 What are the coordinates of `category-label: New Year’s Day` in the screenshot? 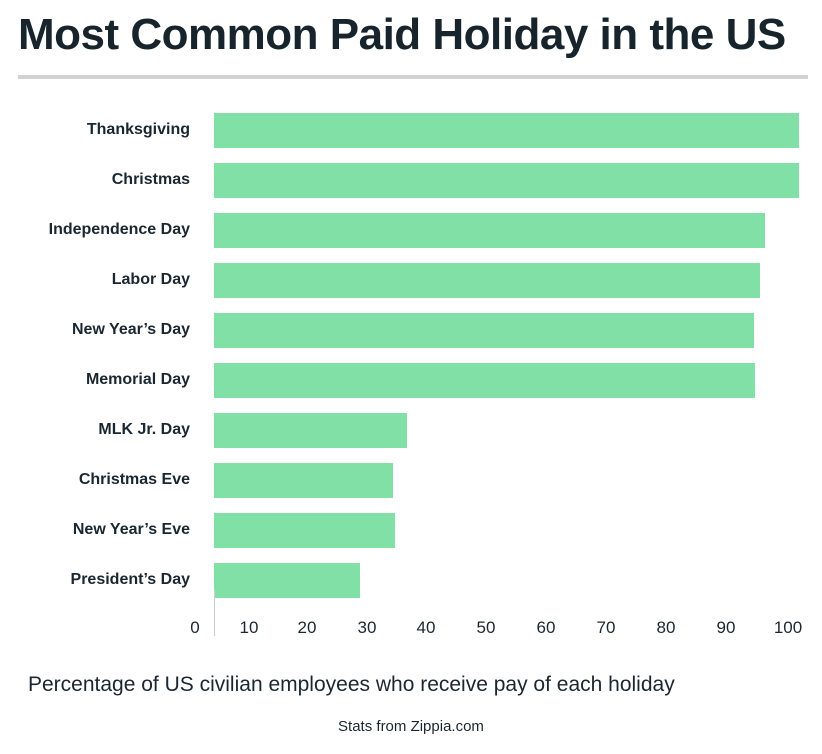 It's located at (130, 329).